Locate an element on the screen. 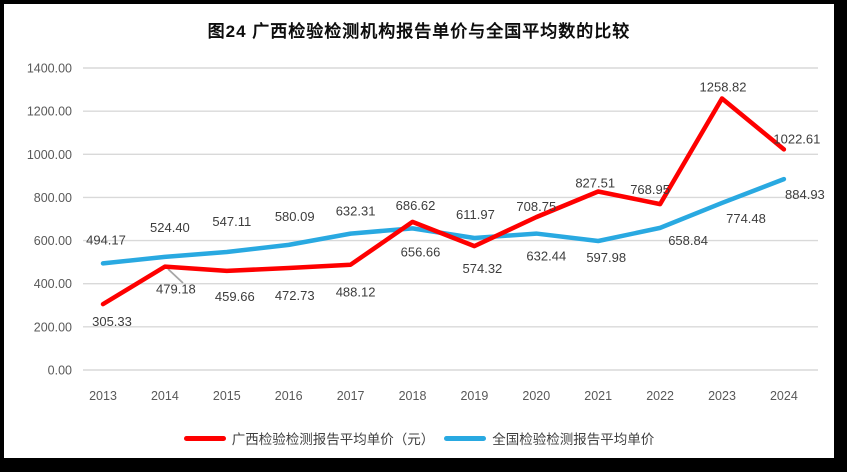  chart-title: 图24 广西检验检测机构报告单价与全国平均数的比较 is located at coordinates (419, 31).